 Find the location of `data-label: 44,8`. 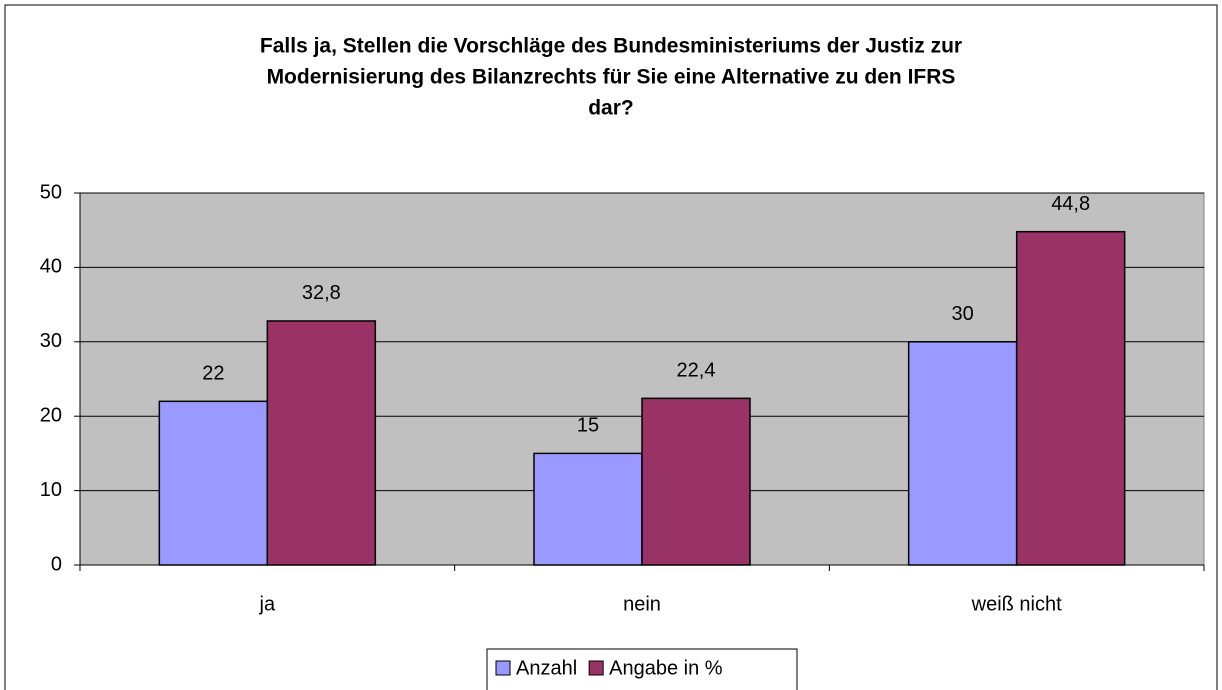

data-label: 44,8 is located at coordinates (1070, 204).